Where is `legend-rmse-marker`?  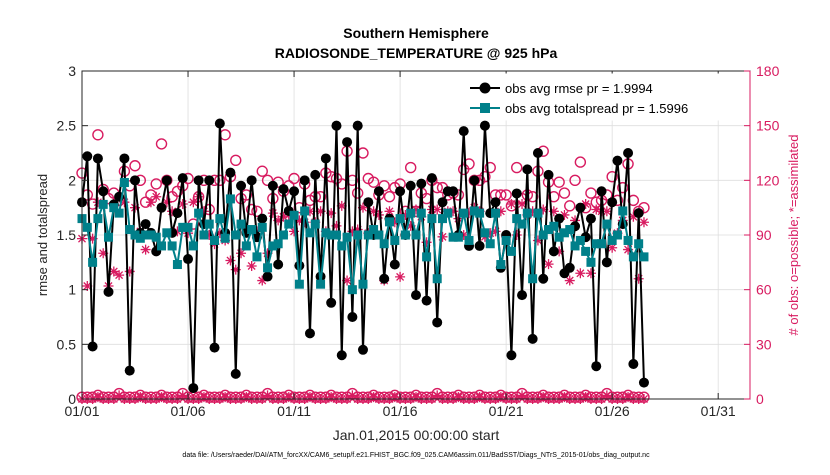 legend-rmse-marker is located at coordinates (485, 88).